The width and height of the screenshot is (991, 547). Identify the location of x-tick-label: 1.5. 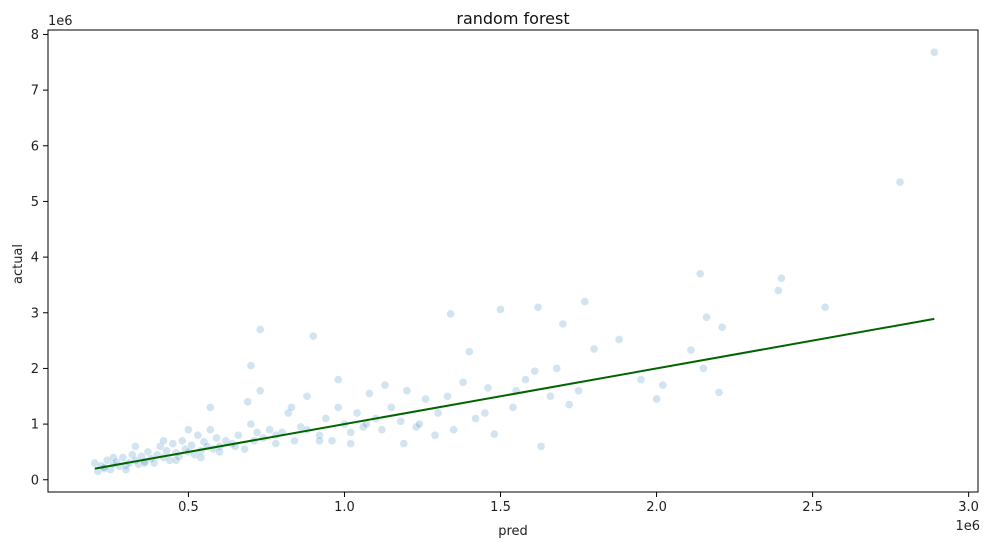
(500, 507).